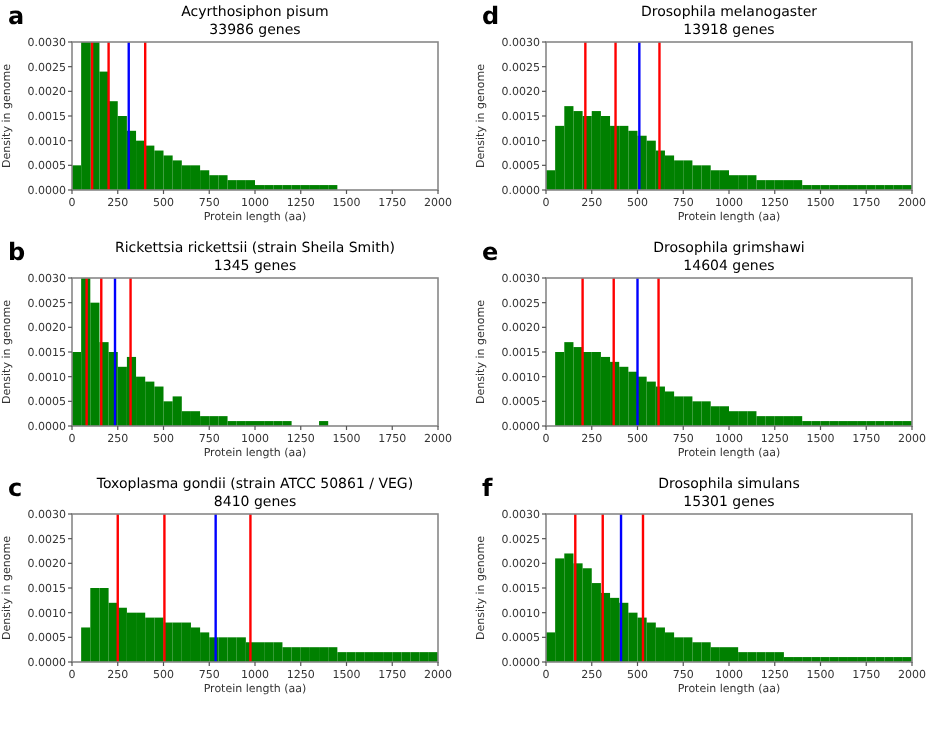  What do you see at coordinates (15, 488) in the screenshot?
I see `text: c` at bounding box center [15, 488].